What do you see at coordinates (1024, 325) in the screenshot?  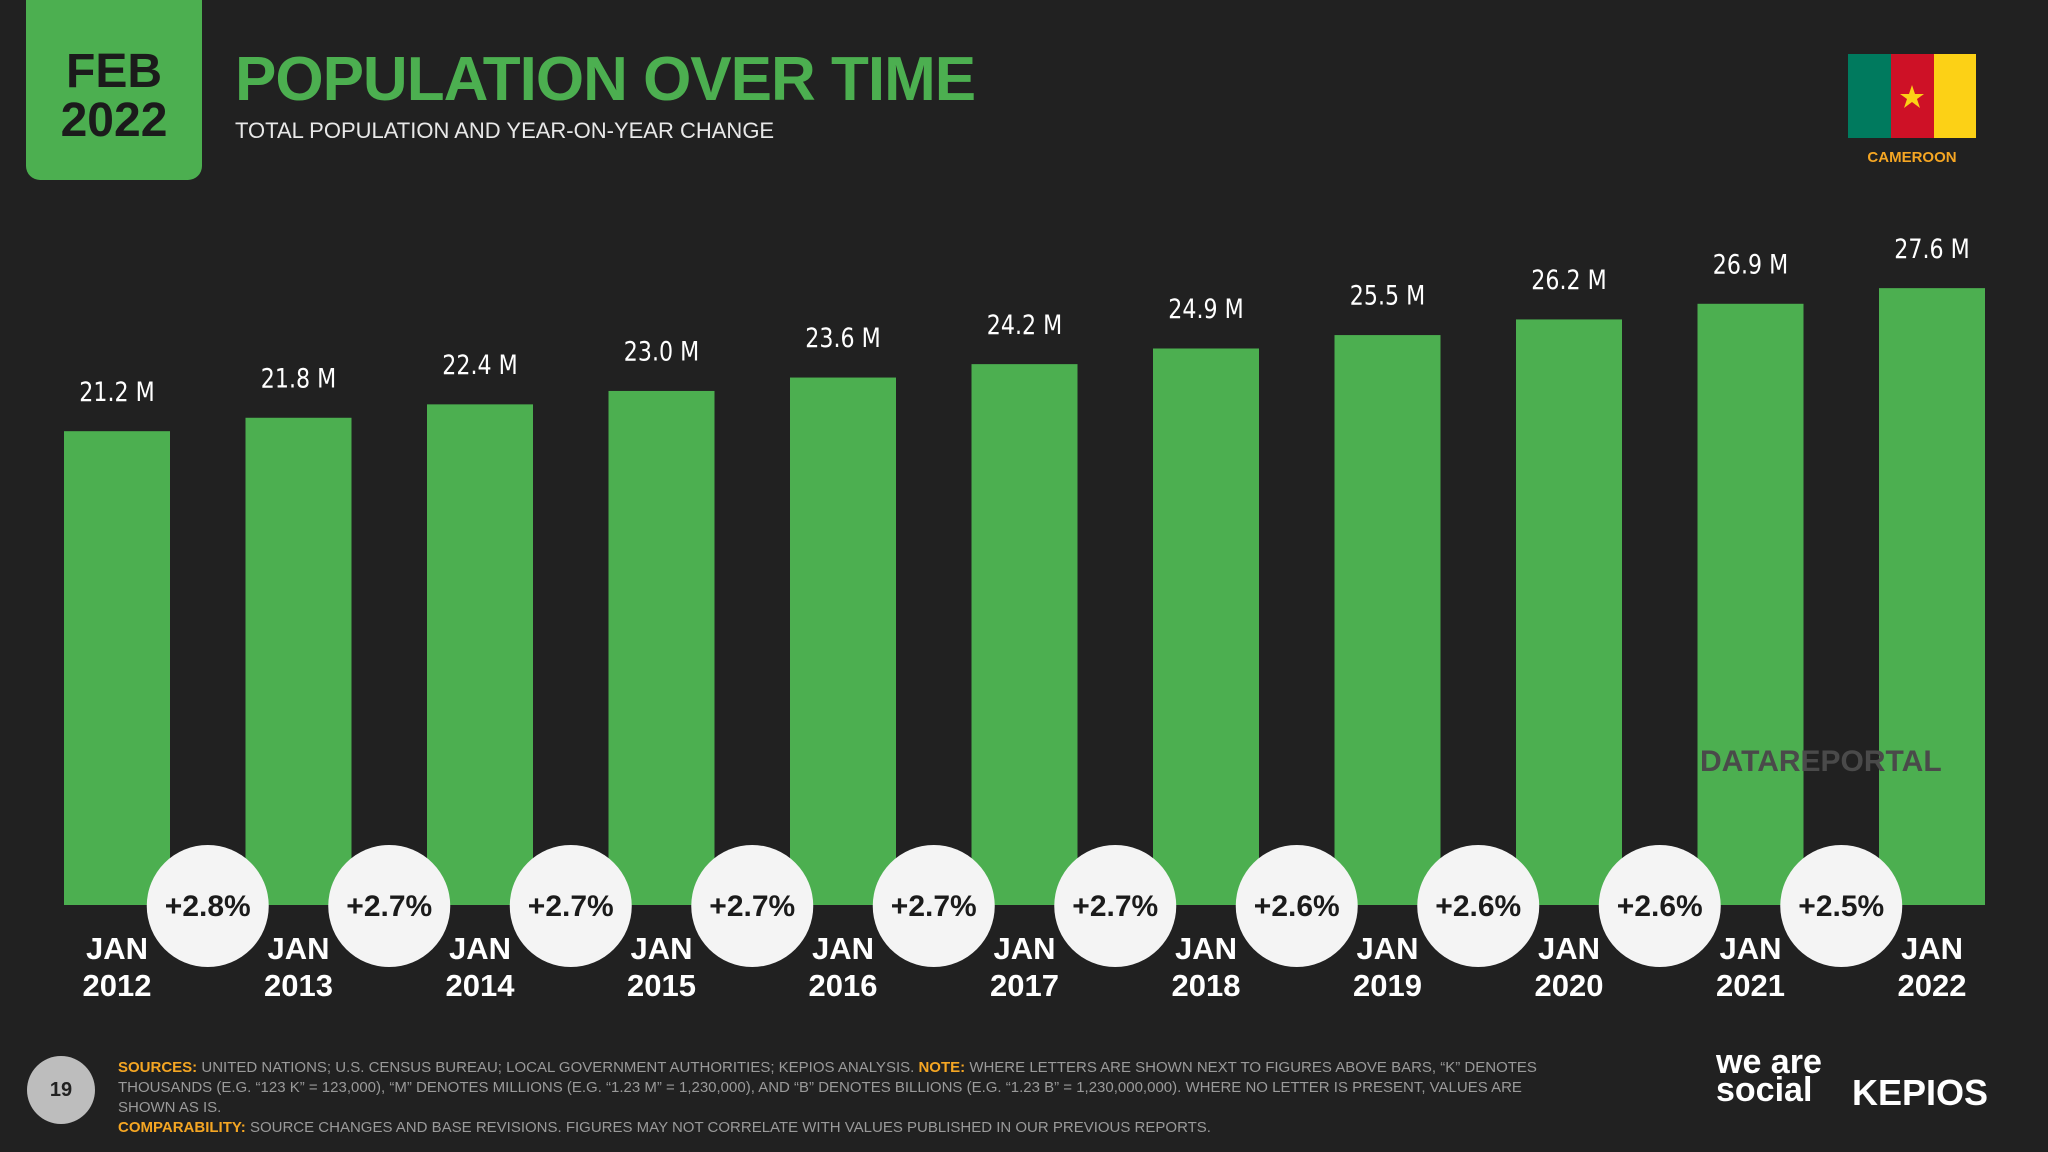 I see `value-label: 24.2 M` at bounding box center [1024, 325].